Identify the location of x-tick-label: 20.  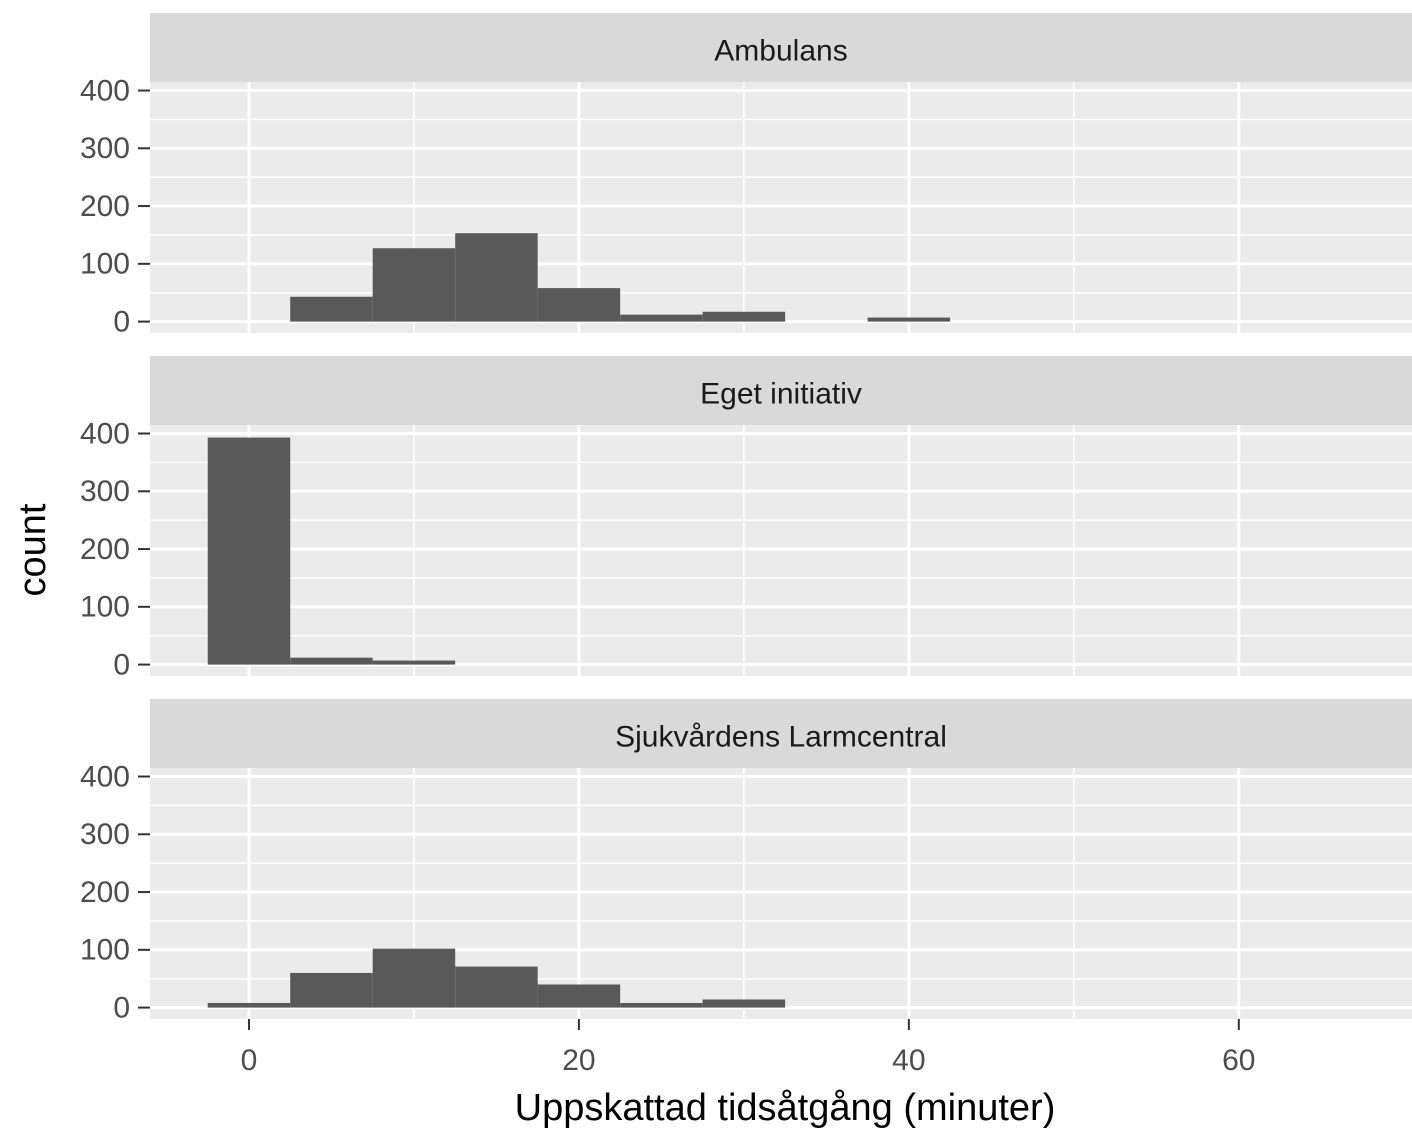
(578, 1060).